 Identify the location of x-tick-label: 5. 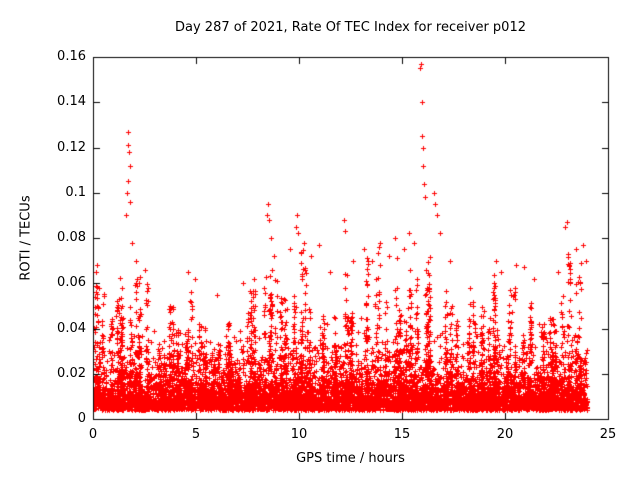
(196, 434).